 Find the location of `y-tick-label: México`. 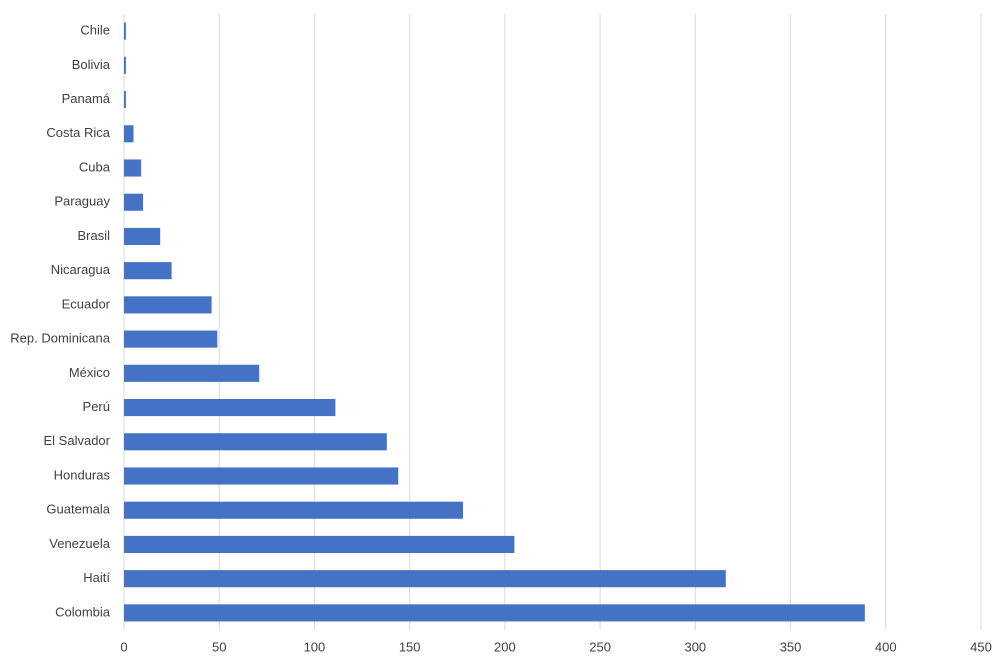

y-tick-label: México is located at coordinates (89, 372).